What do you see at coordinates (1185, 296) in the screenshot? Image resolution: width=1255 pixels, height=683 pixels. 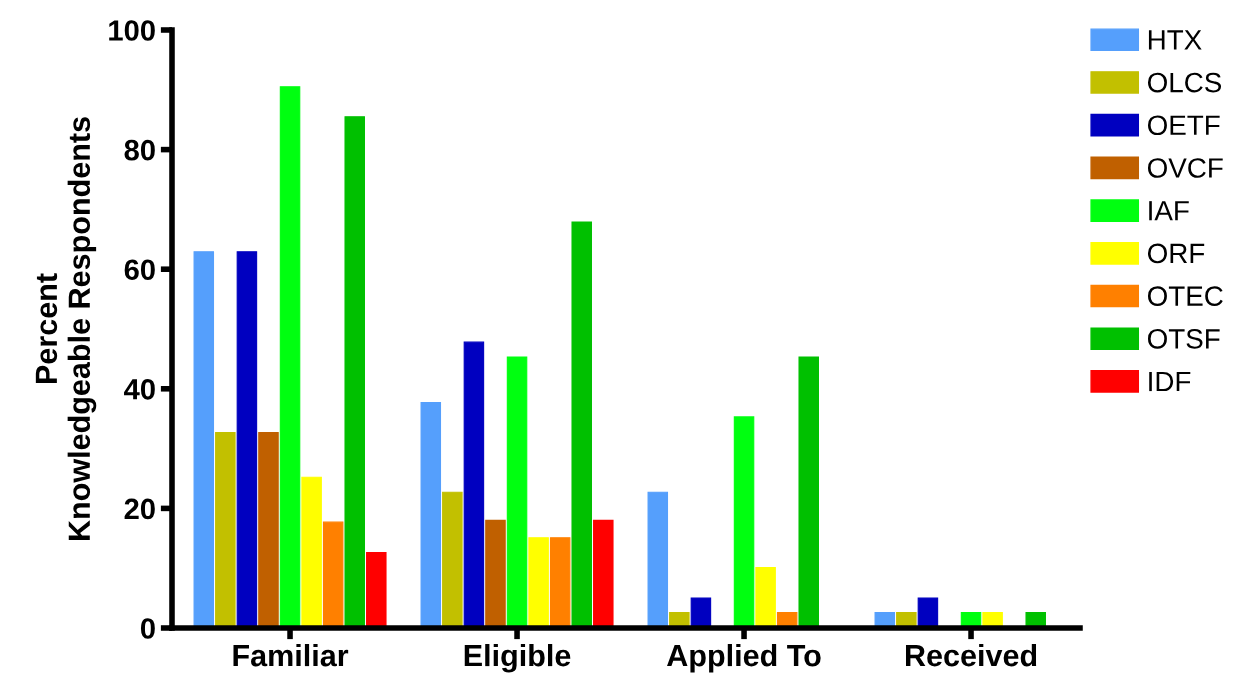 I see `legend-label: OTEC` at bounding box center [1185, 296].